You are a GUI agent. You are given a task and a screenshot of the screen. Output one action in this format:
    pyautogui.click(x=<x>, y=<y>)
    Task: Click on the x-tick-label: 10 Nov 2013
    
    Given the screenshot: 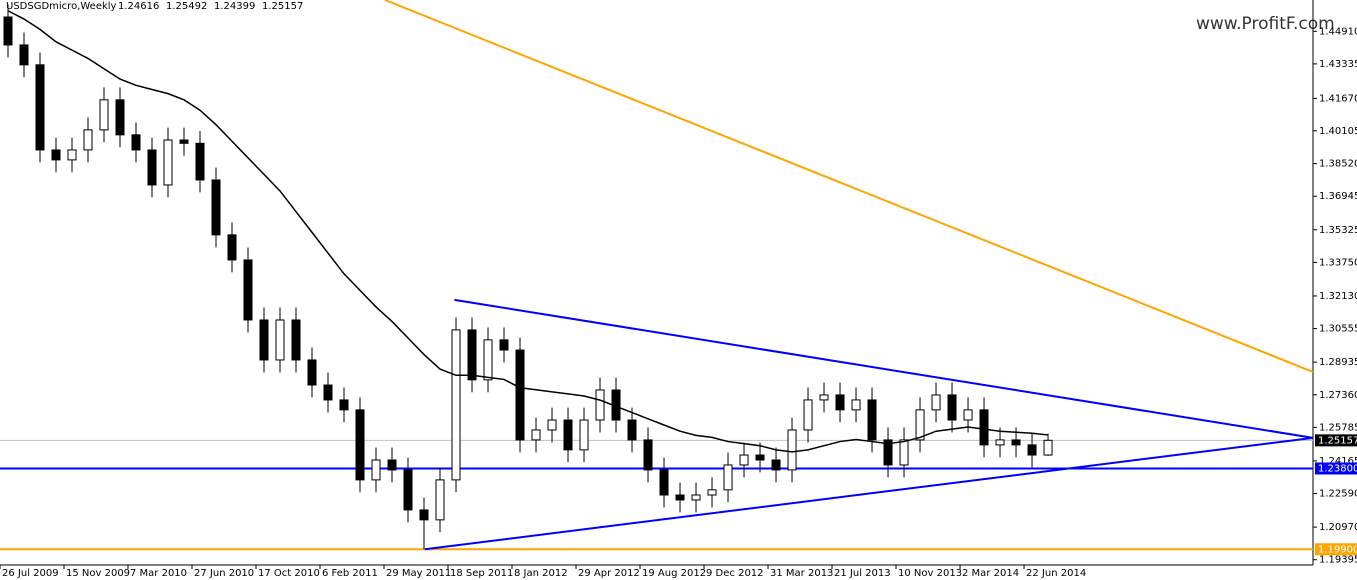 What is the action you would take?
    pyautogui.click(x=930, y=573)
    